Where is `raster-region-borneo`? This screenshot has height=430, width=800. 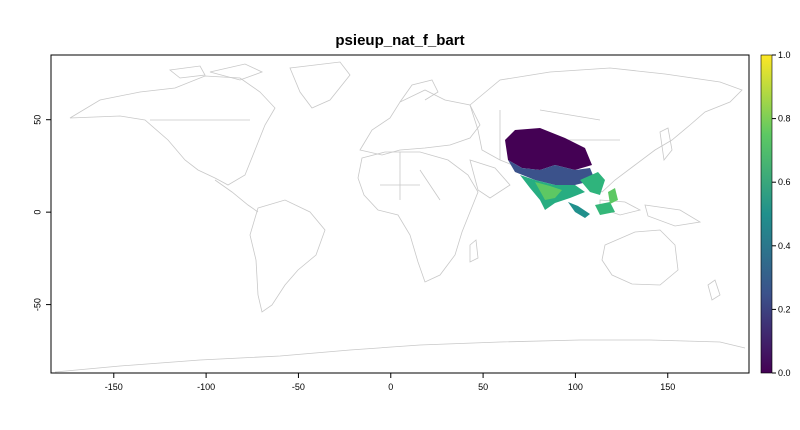 raster-region-borneo is located at coordinates (605, 208).